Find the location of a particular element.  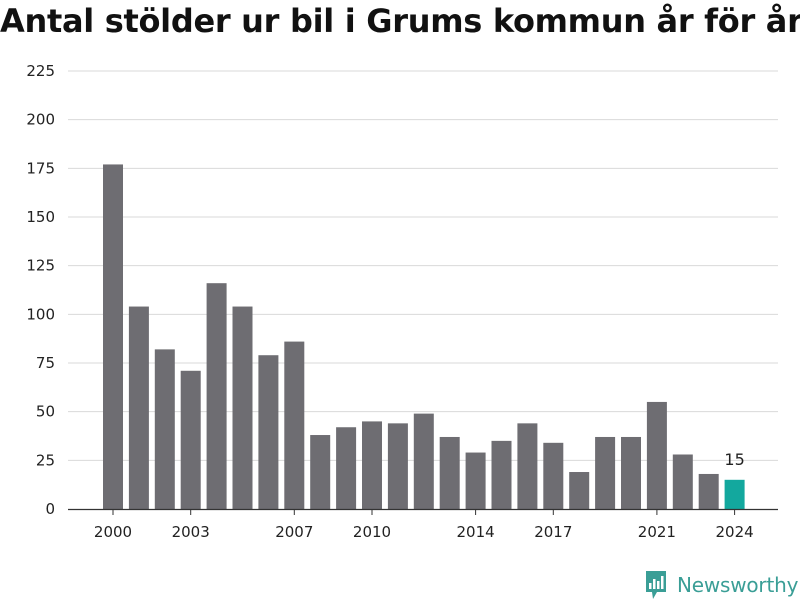

y-axis-ticks: 0 25 50 75 100 125 150 175 200 225 is located at coordinates (40, 290).